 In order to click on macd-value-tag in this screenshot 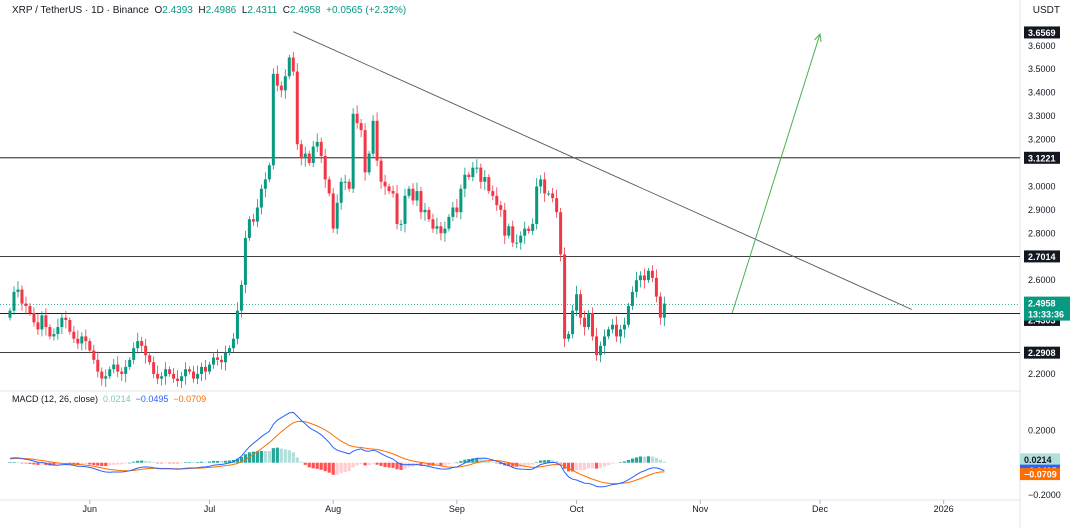, I will do `click(1040, 459)`.